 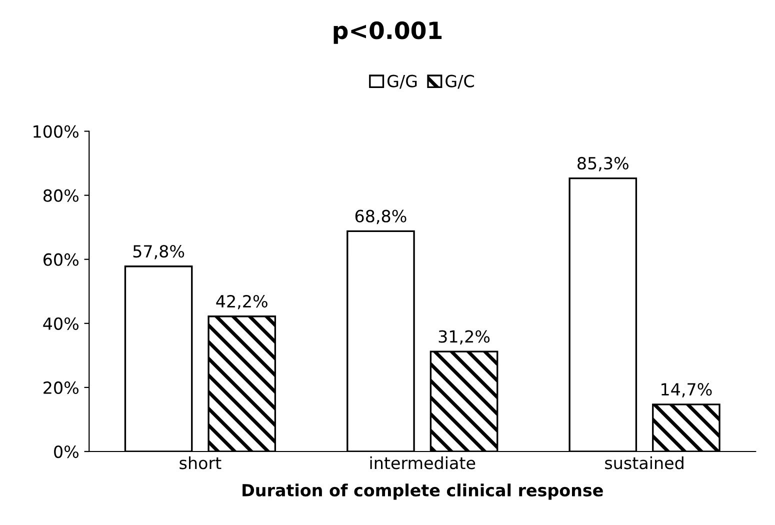 I want to click on legend-label: G/C, so click(x=460, y=81).